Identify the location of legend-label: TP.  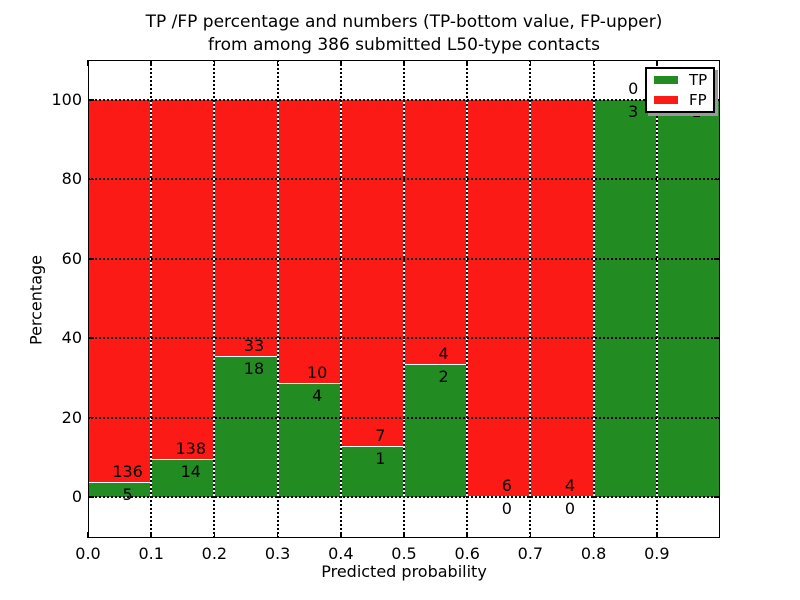
(698, 80).